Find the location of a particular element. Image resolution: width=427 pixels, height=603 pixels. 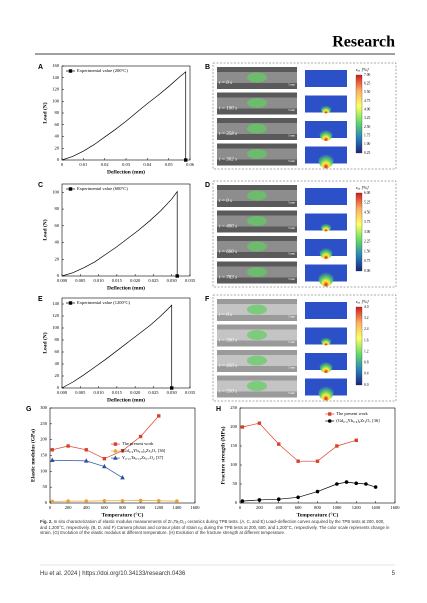

colorbar-tick-label: 4.75 is located at coordinates (367, 101).